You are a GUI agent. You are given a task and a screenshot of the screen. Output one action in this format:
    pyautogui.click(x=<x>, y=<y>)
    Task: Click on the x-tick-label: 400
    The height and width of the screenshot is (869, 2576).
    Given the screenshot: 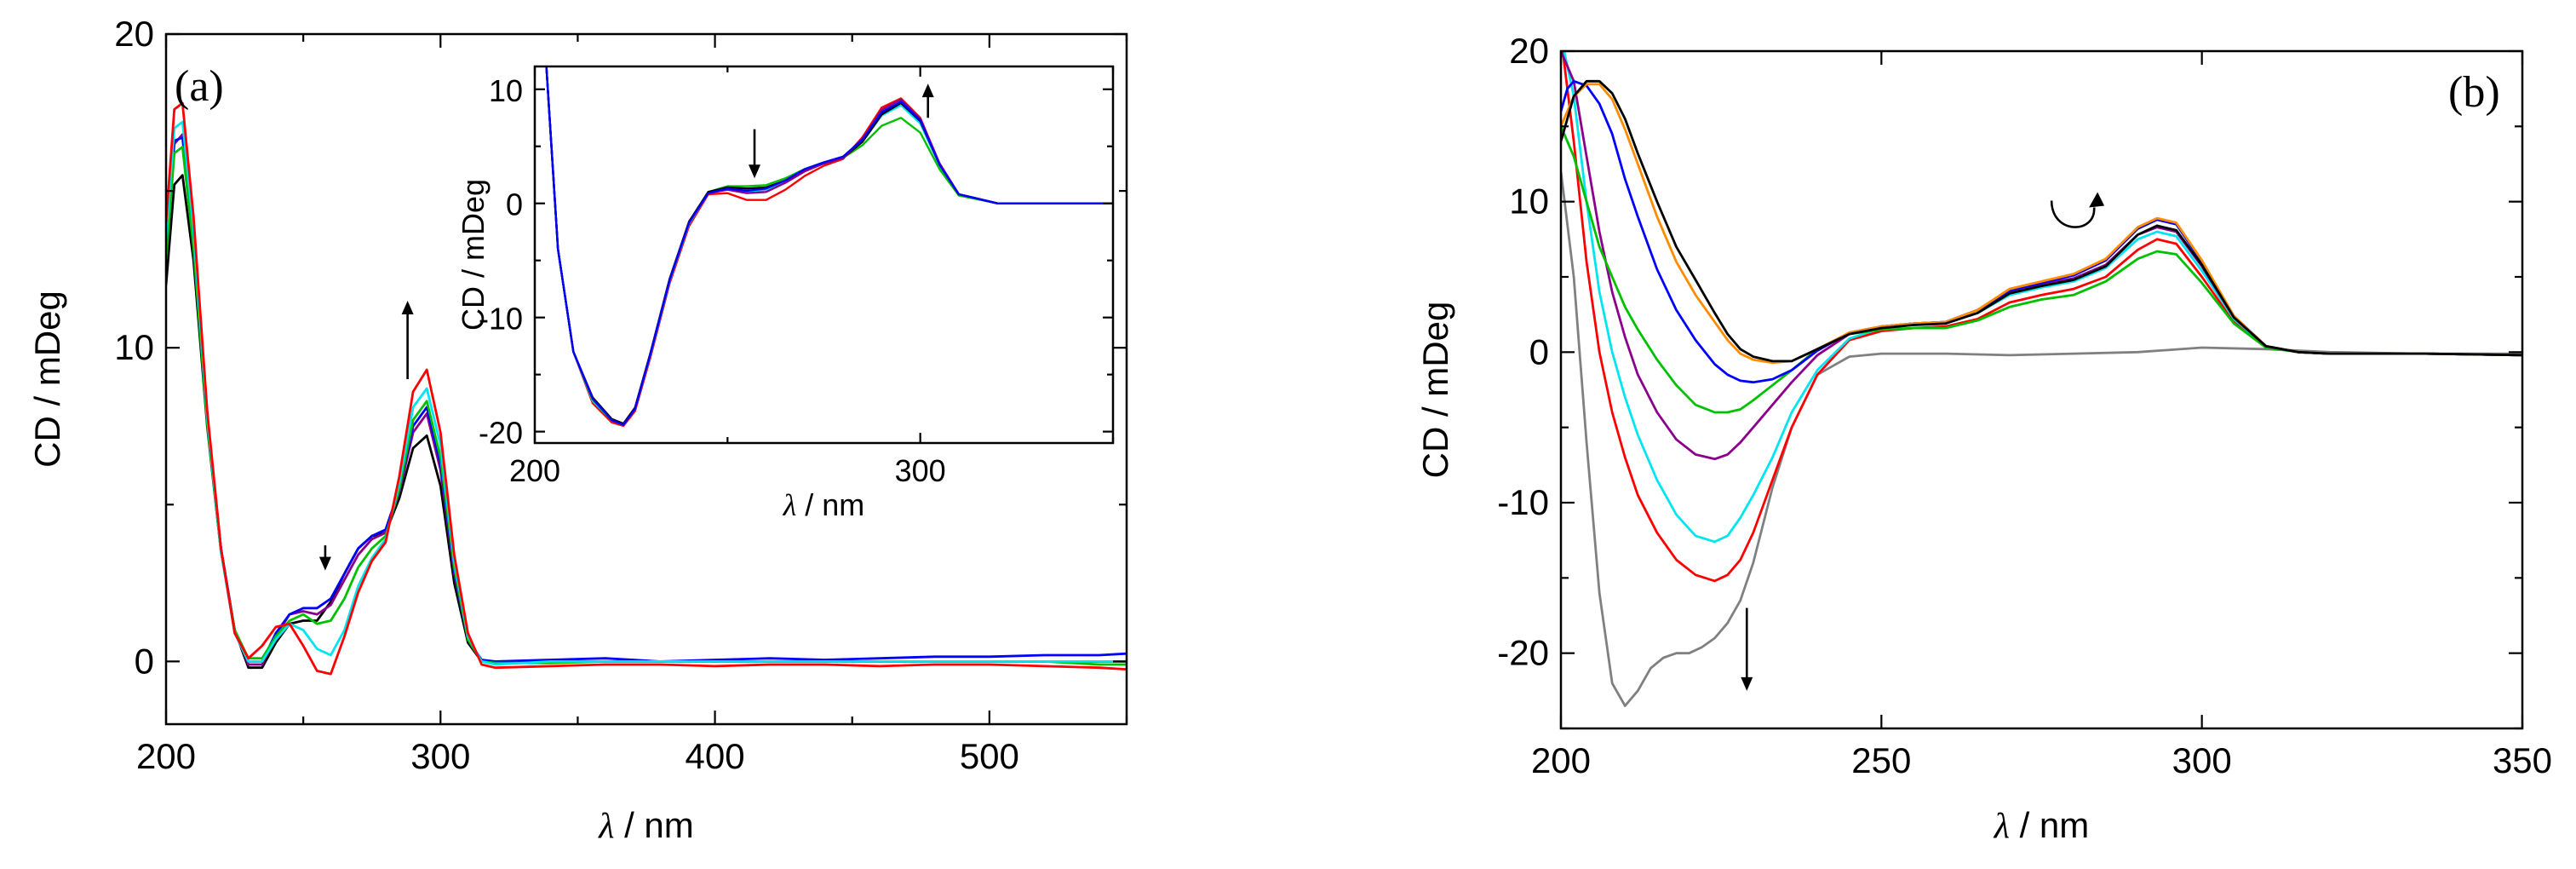 What is the action you would take?
    pyautogui.click(x=715, y=756)
    